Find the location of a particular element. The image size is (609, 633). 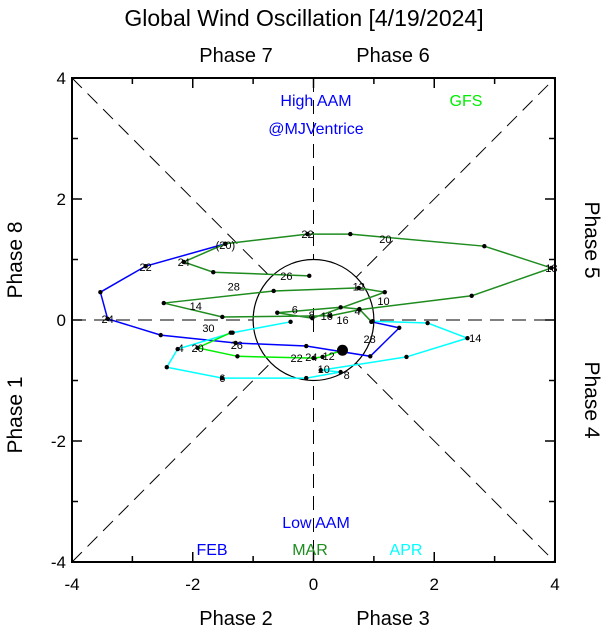

day-label-mar: 8 is located at coordinates (312, 316).